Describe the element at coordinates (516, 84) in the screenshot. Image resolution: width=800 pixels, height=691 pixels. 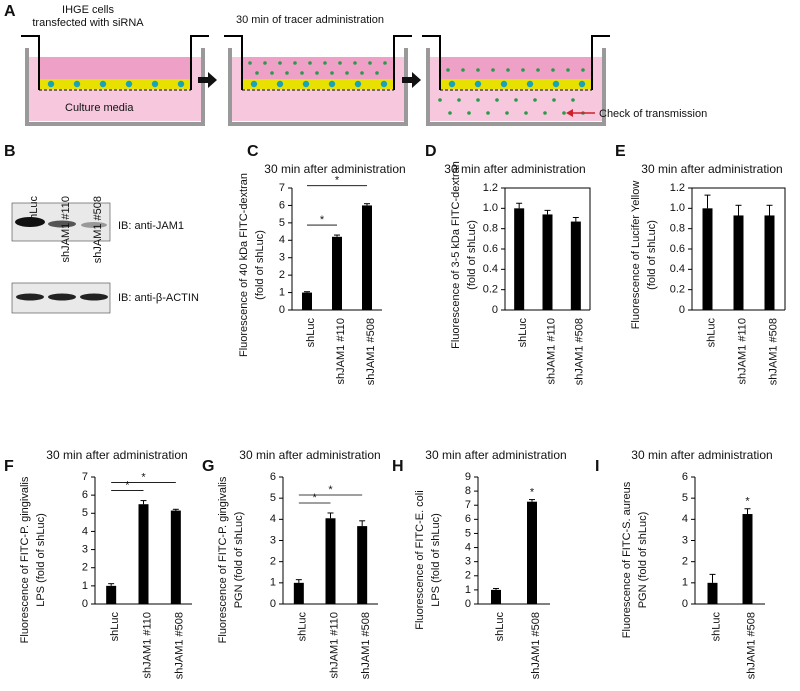
I see `cell-layer` at that location.